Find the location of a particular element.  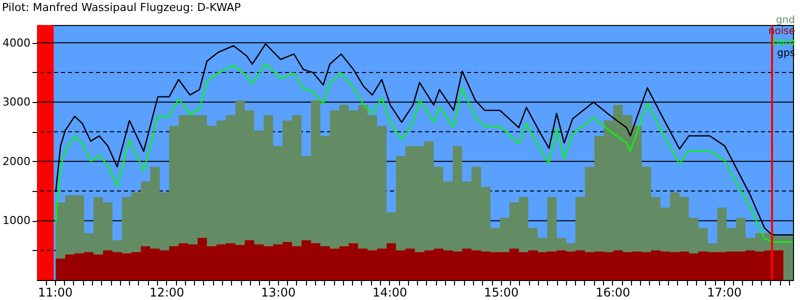

y-tick-label: 2000 is located at coordinates (16, 161).